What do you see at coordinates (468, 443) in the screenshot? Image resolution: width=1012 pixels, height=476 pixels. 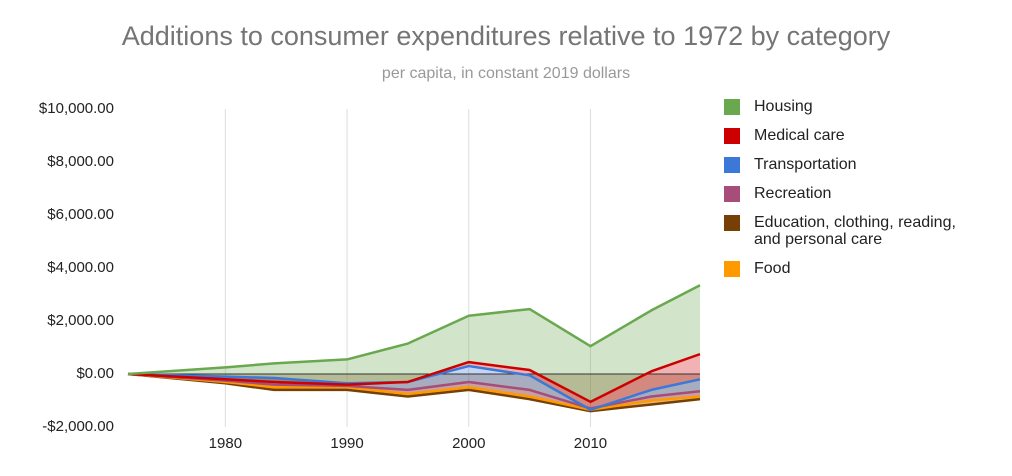 I see `x-tick-label: 2000` at bounding box center [468, 443].